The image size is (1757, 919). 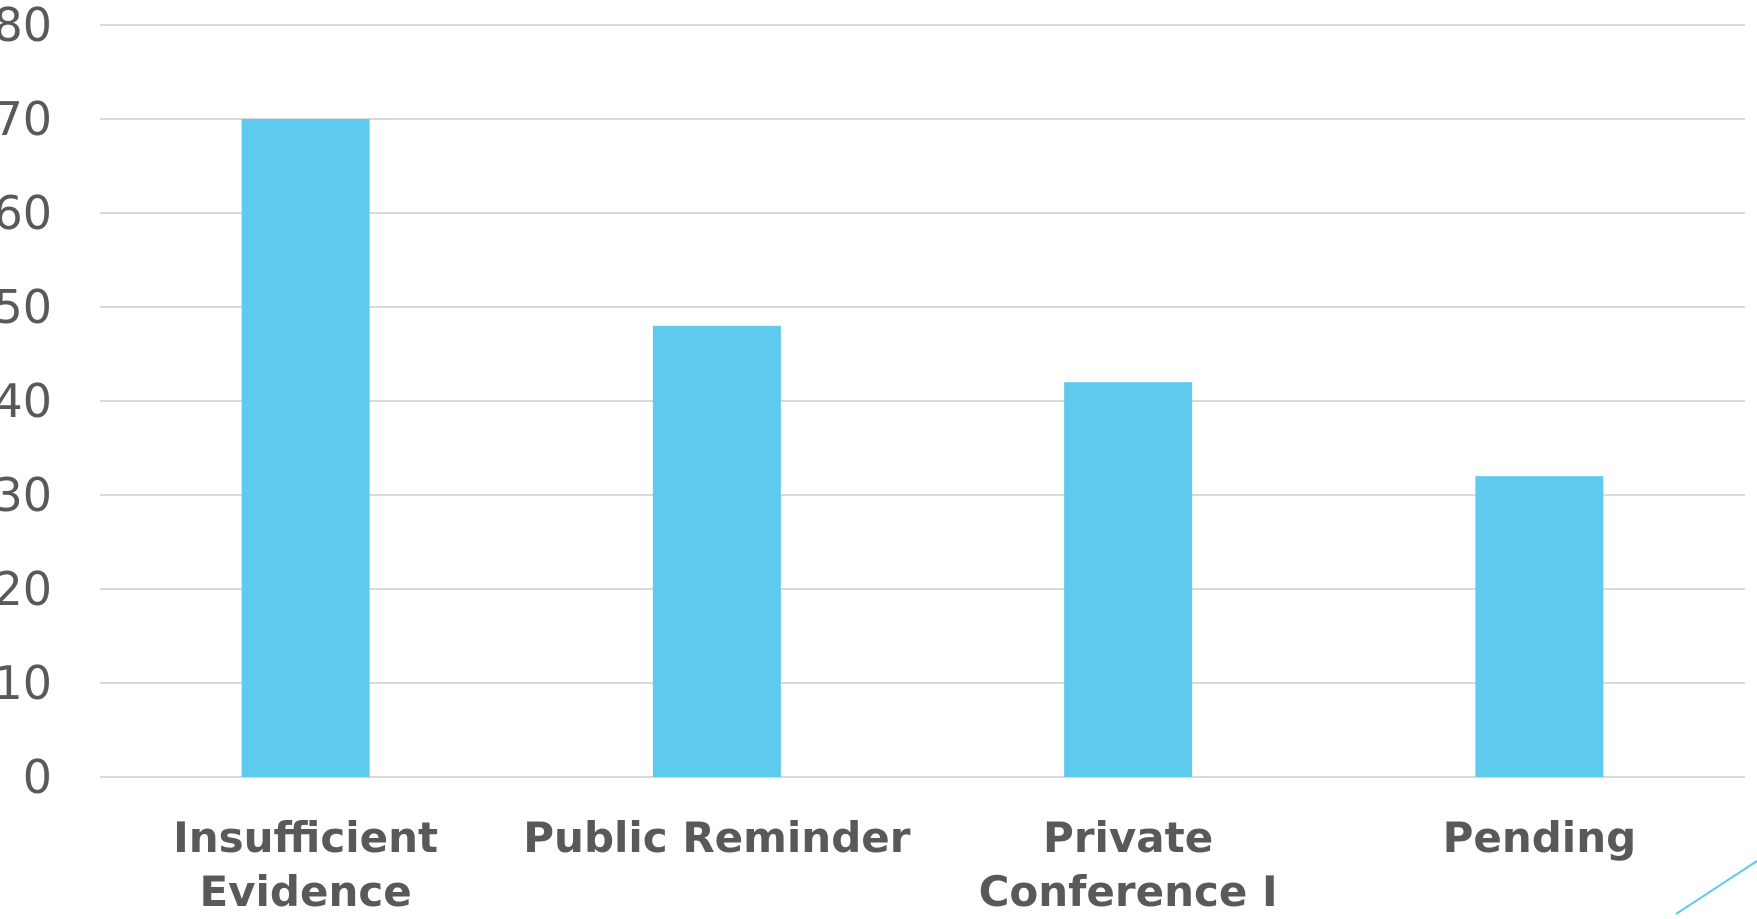 I want to click on x-category-label-line: Evidence, so click(x=305, y=891).